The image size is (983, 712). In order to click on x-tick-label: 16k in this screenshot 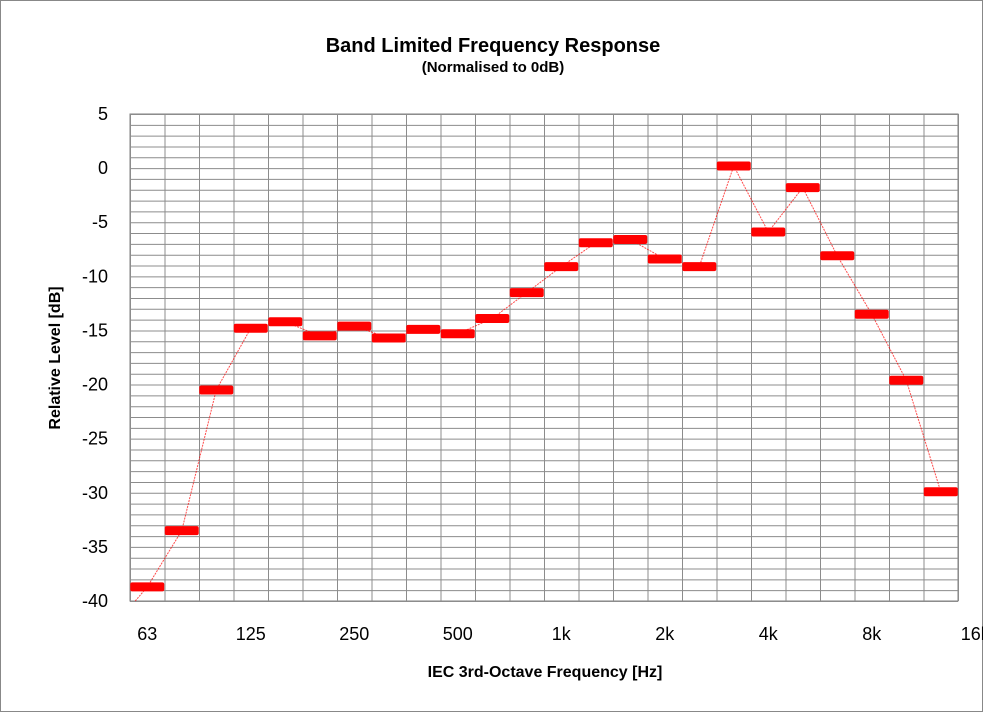, I will do `click(972, 634)`.